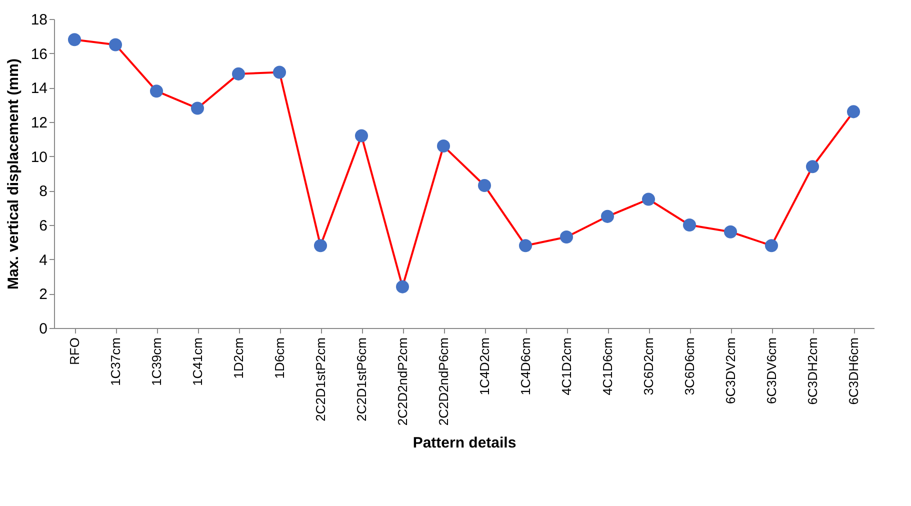 The width and height of the screenshot is (911, 506). What do you see at coordinates (39, 123) in the screenshot?
I see `y-tick-label: 12` at bounding box center [39, 123].